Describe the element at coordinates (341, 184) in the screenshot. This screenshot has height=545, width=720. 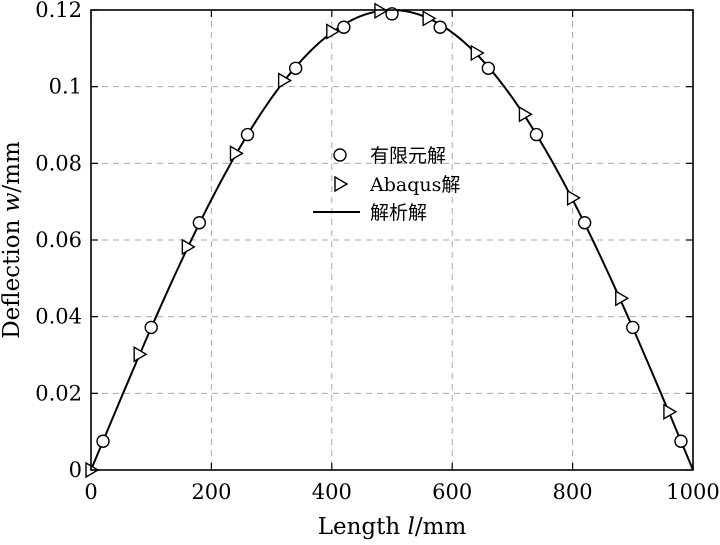
I see `legend-marker-abaqus` at that location.